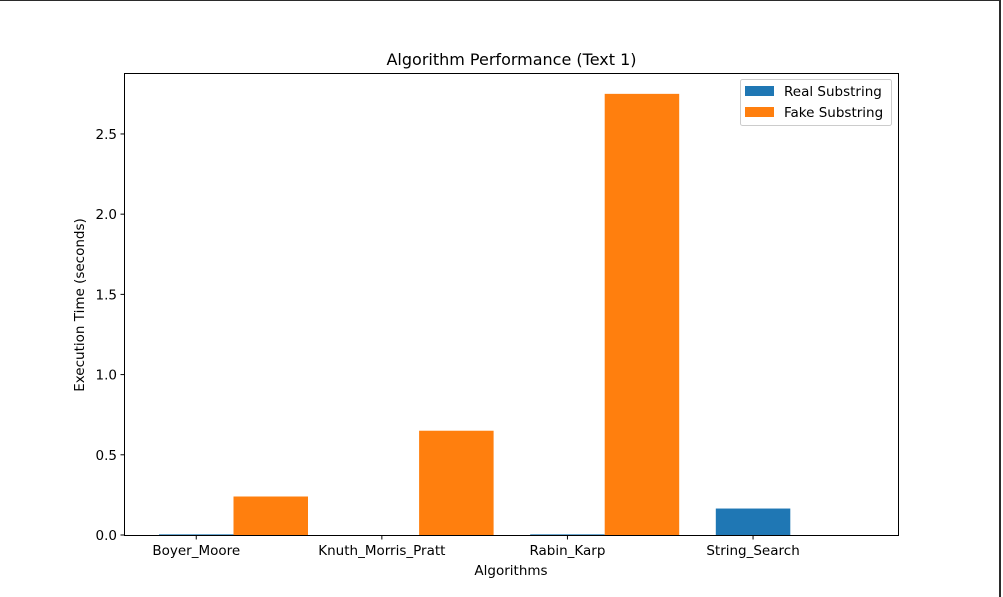 The width and height of the screenshot is (1003, 597). I want to click on legend-label: Fake Substring, so click(833, 113).